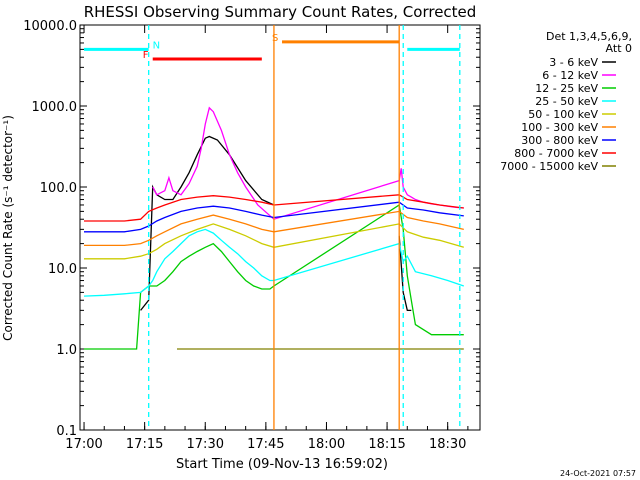 The image size is (640, 480). I want to click on x-tick-label: 18:00, so click(326, 444).